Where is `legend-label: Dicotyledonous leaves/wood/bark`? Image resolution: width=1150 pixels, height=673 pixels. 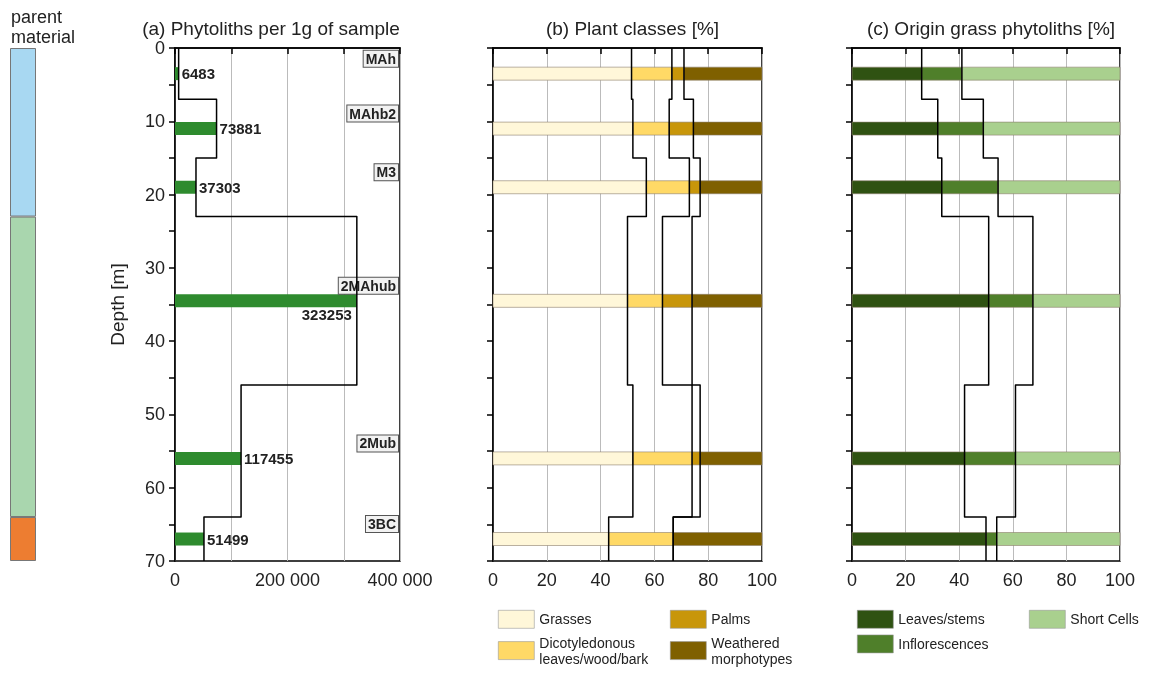
legend-label: Dicotyledonous leaves/wood/bark is located at coordinates (594, 650).